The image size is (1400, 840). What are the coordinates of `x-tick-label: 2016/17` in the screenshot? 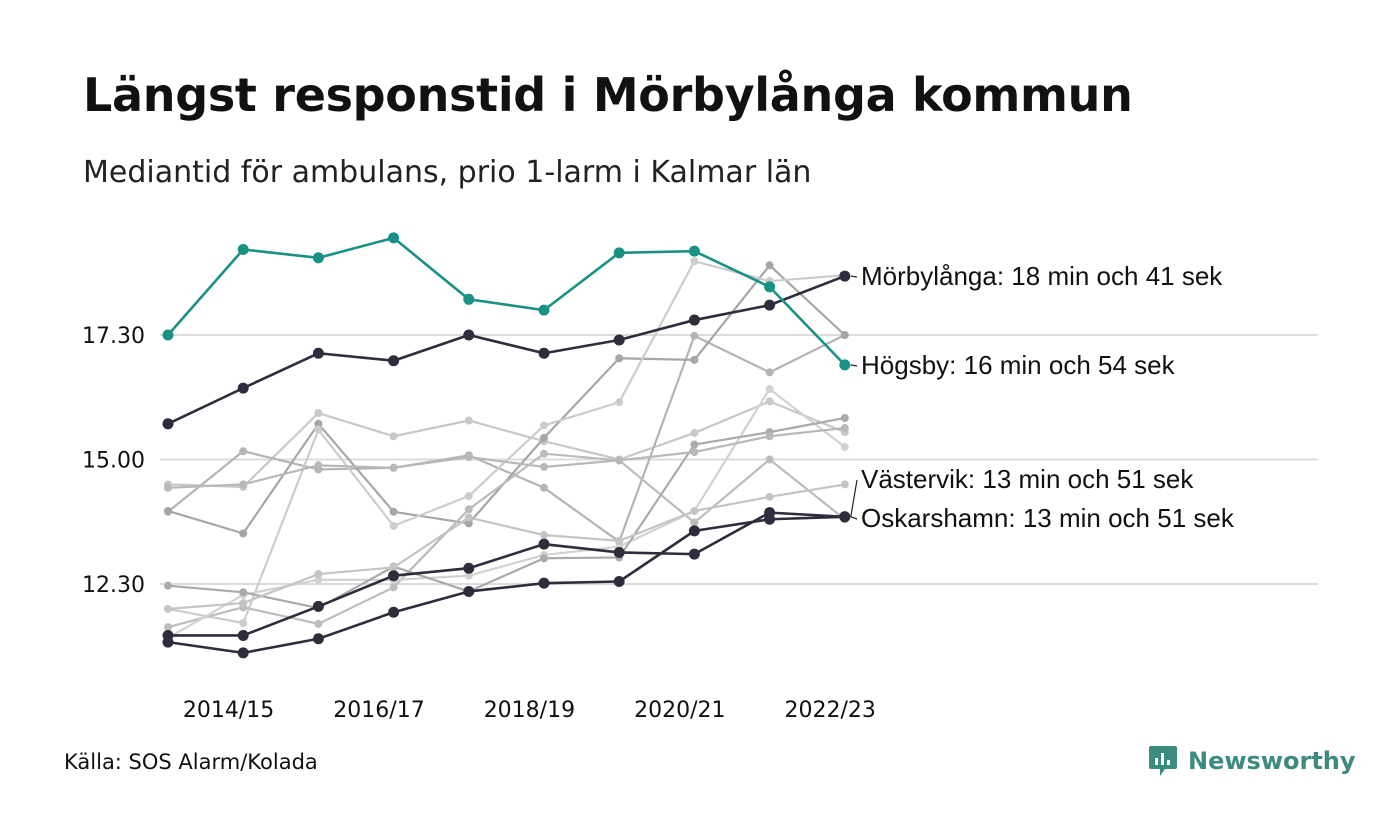 It's located at (378, 710).